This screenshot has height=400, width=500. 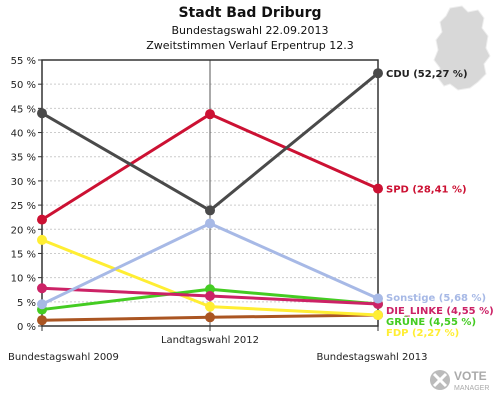 What do you see at coordinates (23, 158) in the screenshot?
I see `y-tick-label: 35 %` at bounding box center [23, 158].